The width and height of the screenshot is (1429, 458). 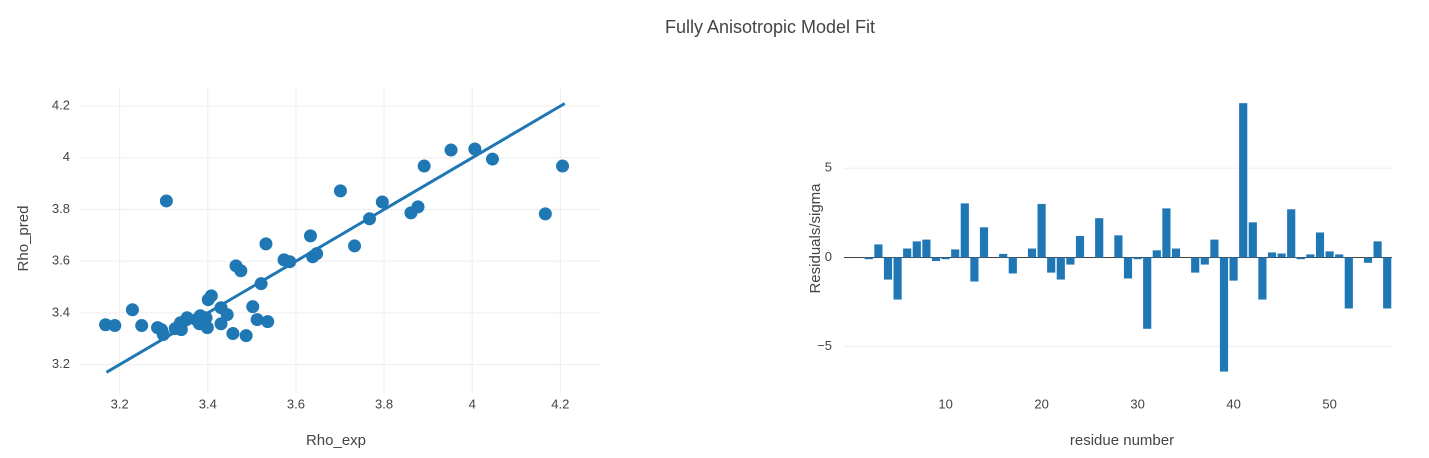 I want to click on x-tick-label: 40, so click(x=1233, y=403).